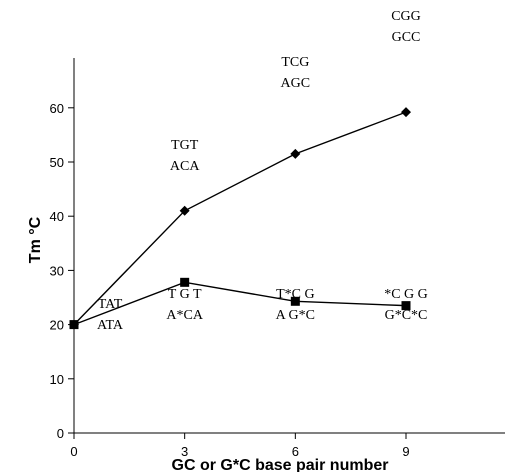  What do you see at coordinates (295, 294) in the screenshot?
I see `bottom-annotation-line1: T*C G` at bounding box center [295, 294].